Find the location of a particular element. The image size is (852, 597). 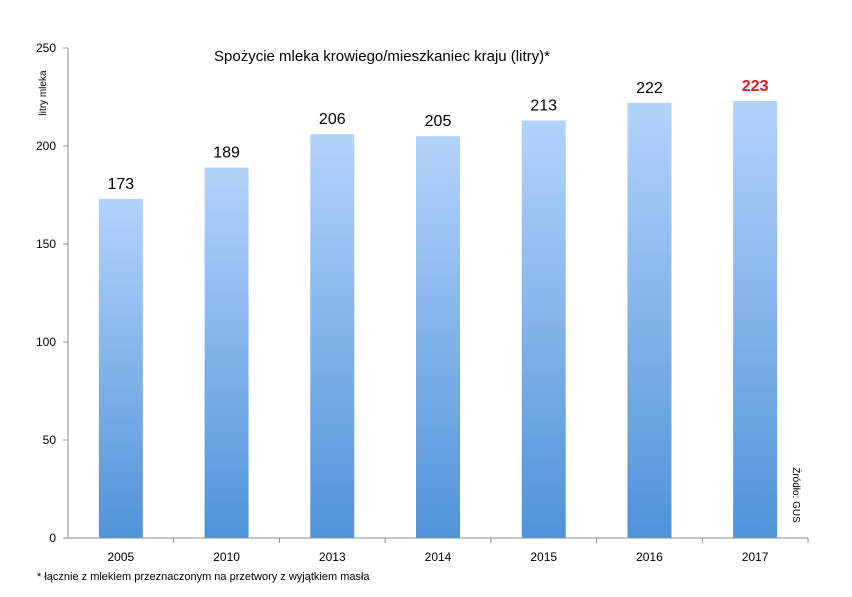

source-note: Źródło: GUS is located at coordinates (796, 495).